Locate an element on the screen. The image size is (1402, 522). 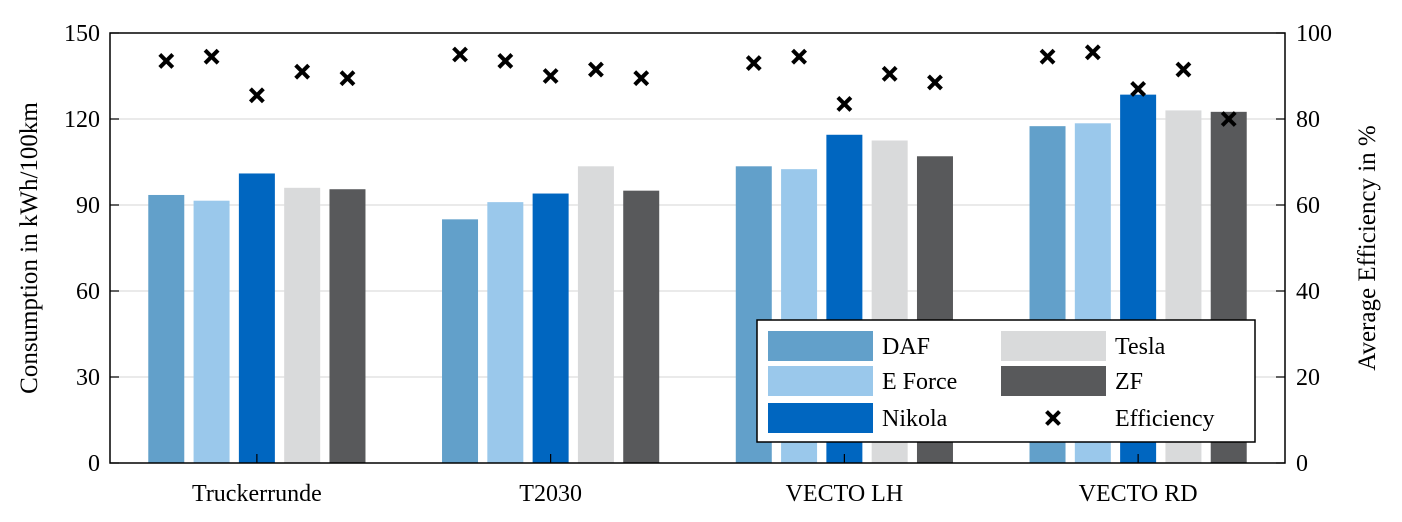
legend-marker-efficiency is located at coordinates (1053, 418).